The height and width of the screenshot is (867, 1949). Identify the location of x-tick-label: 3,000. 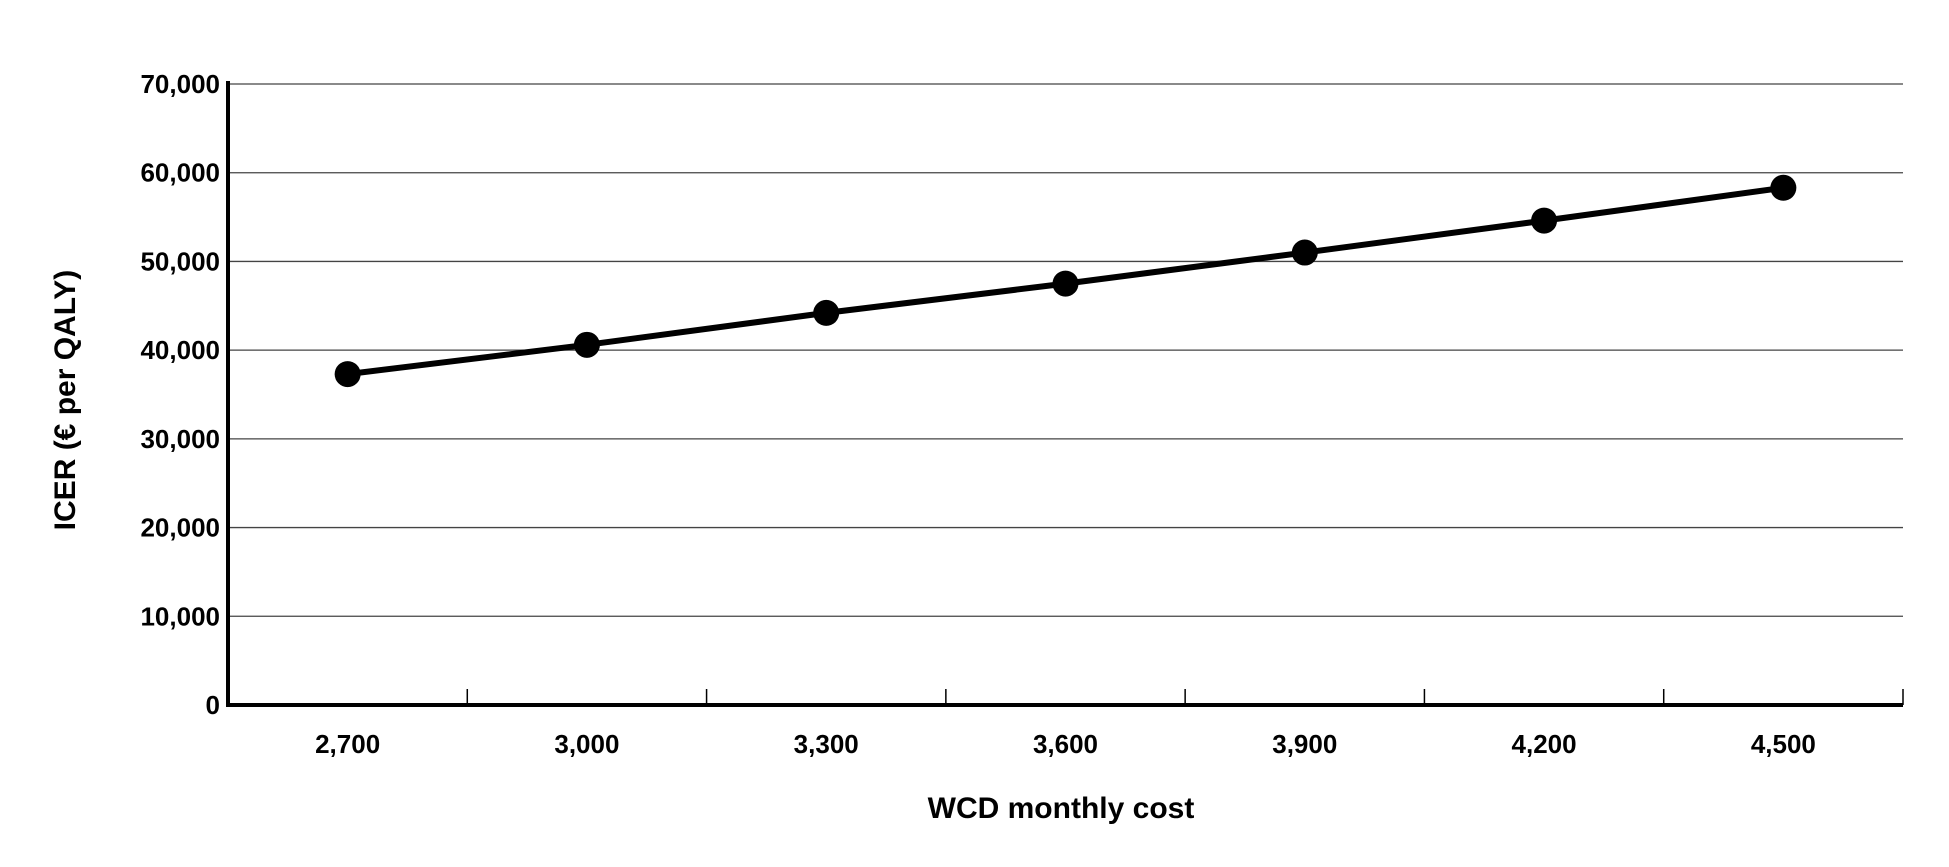
(586, 744).